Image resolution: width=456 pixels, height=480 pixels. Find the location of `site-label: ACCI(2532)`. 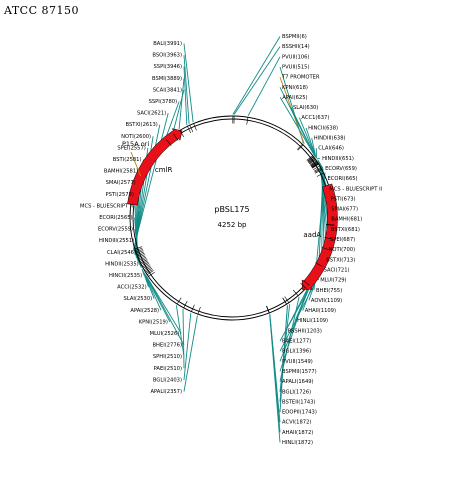

site-label: ACCI(2532) is located at coordinates (131, 288).